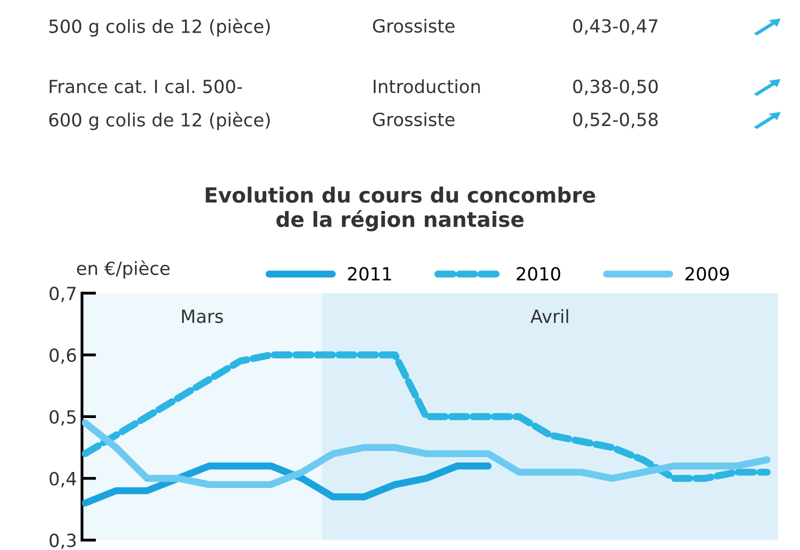 The image size is (800, 550). Describe the element at coordinates (369, 273) in the screenshot. I see `legend-label: 2011` at that location.